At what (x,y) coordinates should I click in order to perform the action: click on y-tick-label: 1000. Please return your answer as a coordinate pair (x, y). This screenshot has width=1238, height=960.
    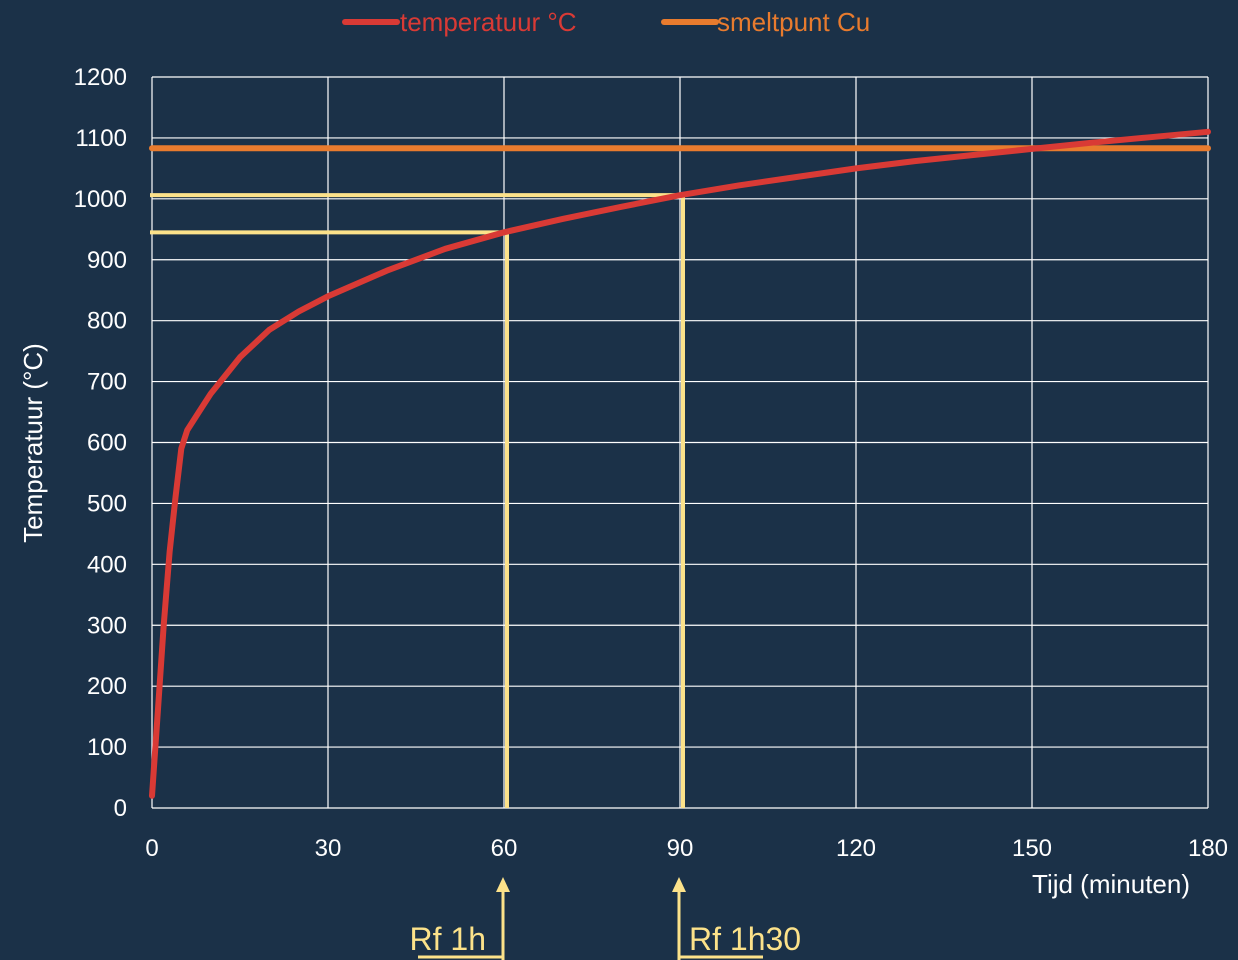
    Looking at the image, I should click on (100, 199).